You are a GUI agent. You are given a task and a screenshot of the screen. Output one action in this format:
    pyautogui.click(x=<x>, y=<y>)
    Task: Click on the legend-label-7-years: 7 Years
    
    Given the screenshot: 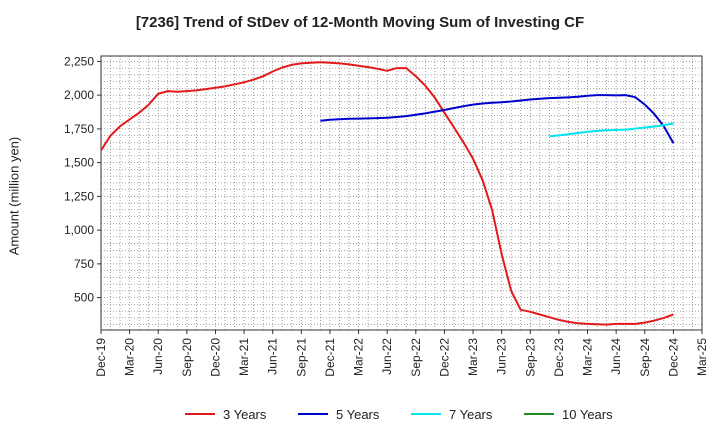 What is the action you would take?
    pyautogui.click(x=471, y=414)
    